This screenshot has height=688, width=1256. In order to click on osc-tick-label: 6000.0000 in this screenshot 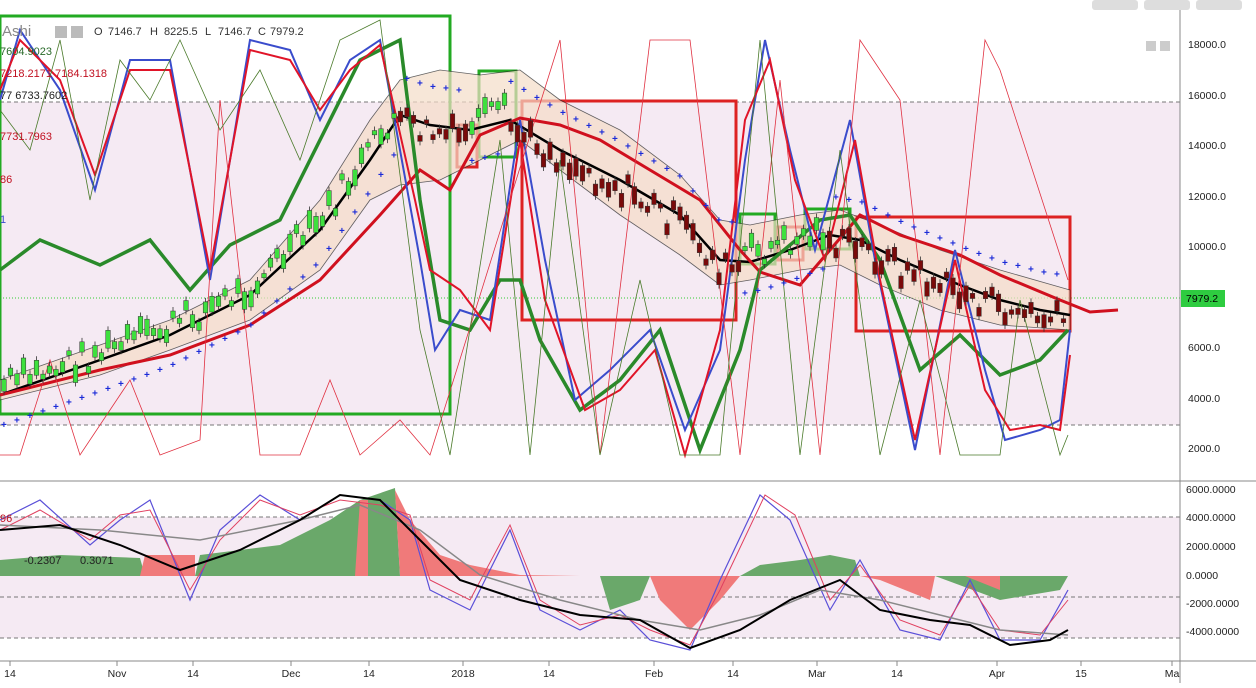, I will do `click(1211, 490)`.